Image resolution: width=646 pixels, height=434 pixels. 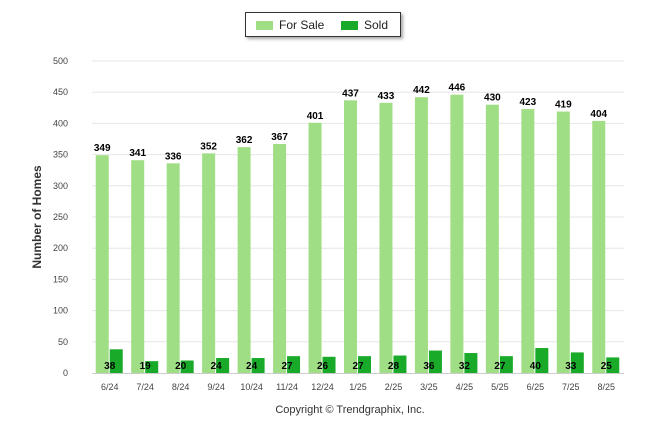 I want to click on data-label-for-sale-7-25: 419, so click(x=563, y=105).